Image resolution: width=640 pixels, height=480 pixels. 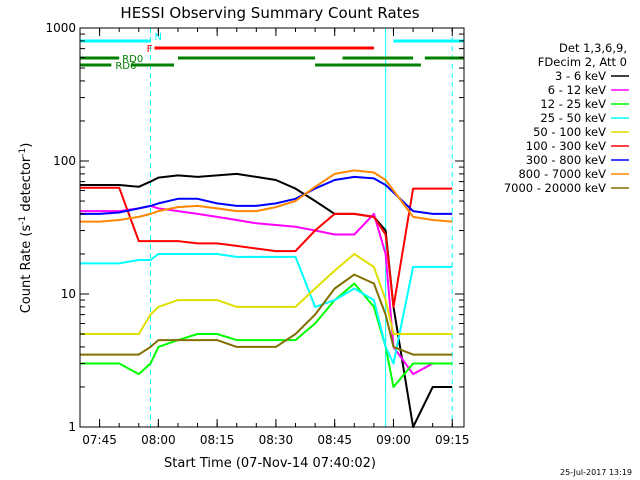 What do you see at coordinates (393, 440) in the screenshot?
I see `x-tick-label-5: 09:00` at bounding box center [393, 440].